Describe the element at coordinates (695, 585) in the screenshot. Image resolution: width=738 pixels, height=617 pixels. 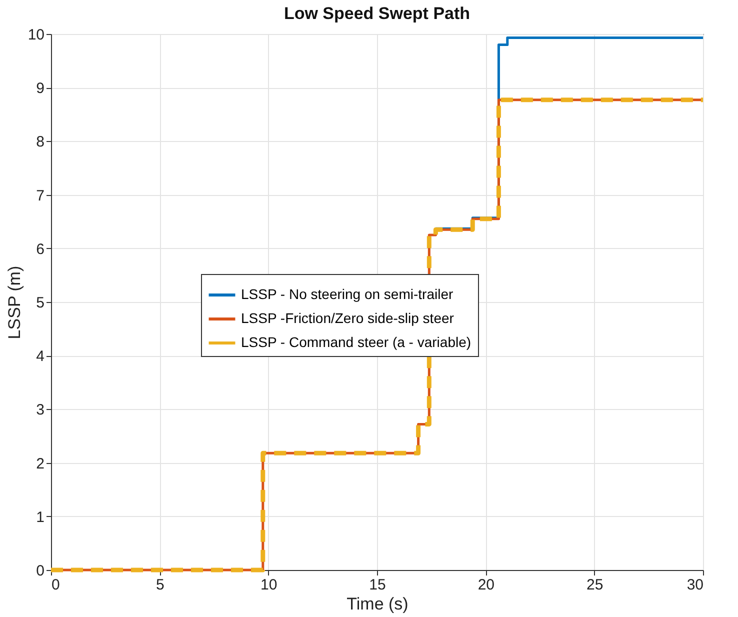
I see `x-tick-label: 30` at that location.